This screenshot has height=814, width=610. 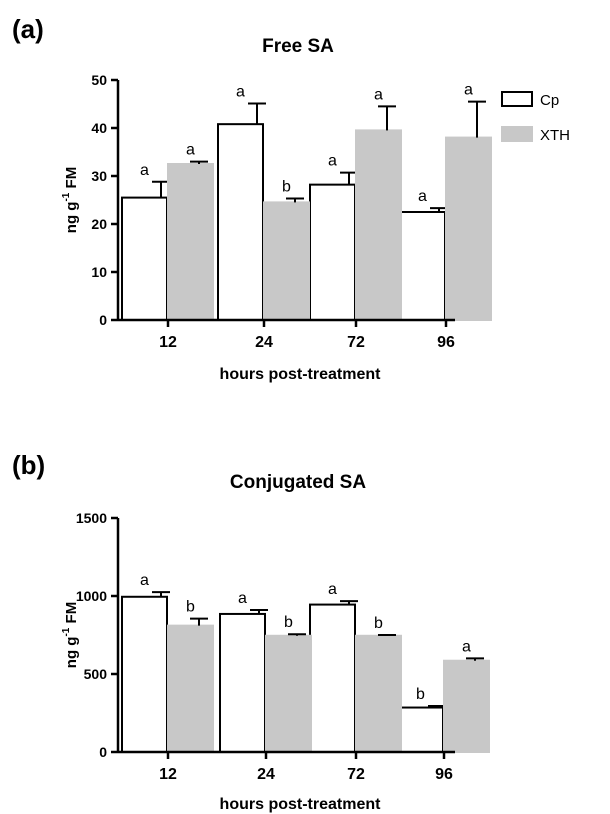 I want to click on chart-title: Conjugated SA, so click(x=298, y=482).